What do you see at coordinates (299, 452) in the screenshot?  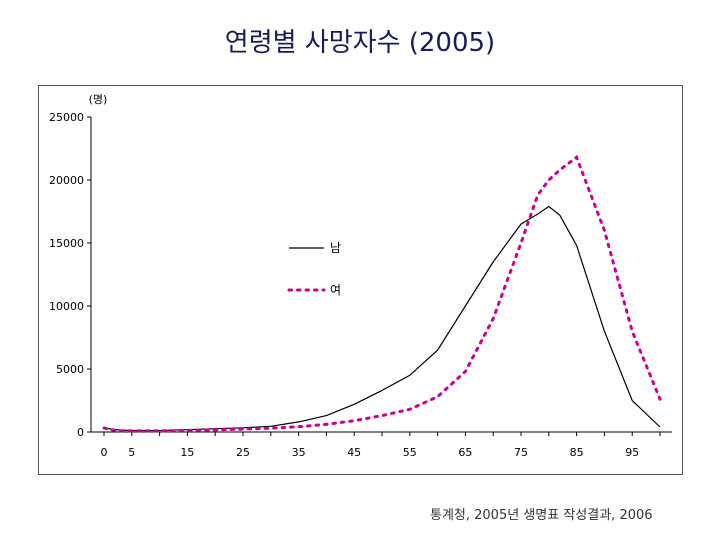 I see `x-tick-label: 35` at bounding box center [299, 452].